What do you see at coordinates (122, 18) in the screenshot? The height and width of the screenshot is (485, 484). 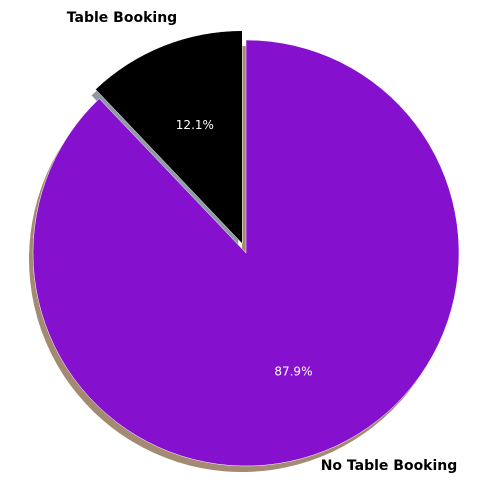 I see `category-label-table-booking: Table Booking` at bounding box center [122, 18].